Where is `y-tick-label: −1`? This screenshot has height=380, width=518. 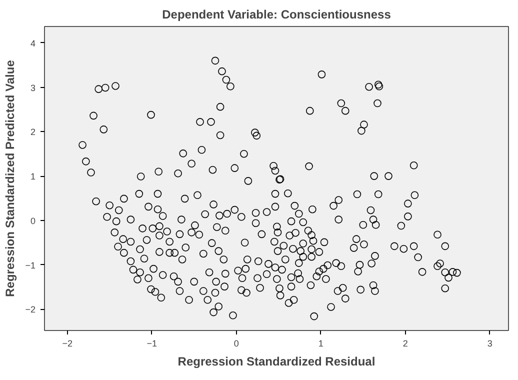
y-tick-label: −1 is located at coordinates (30, 265).